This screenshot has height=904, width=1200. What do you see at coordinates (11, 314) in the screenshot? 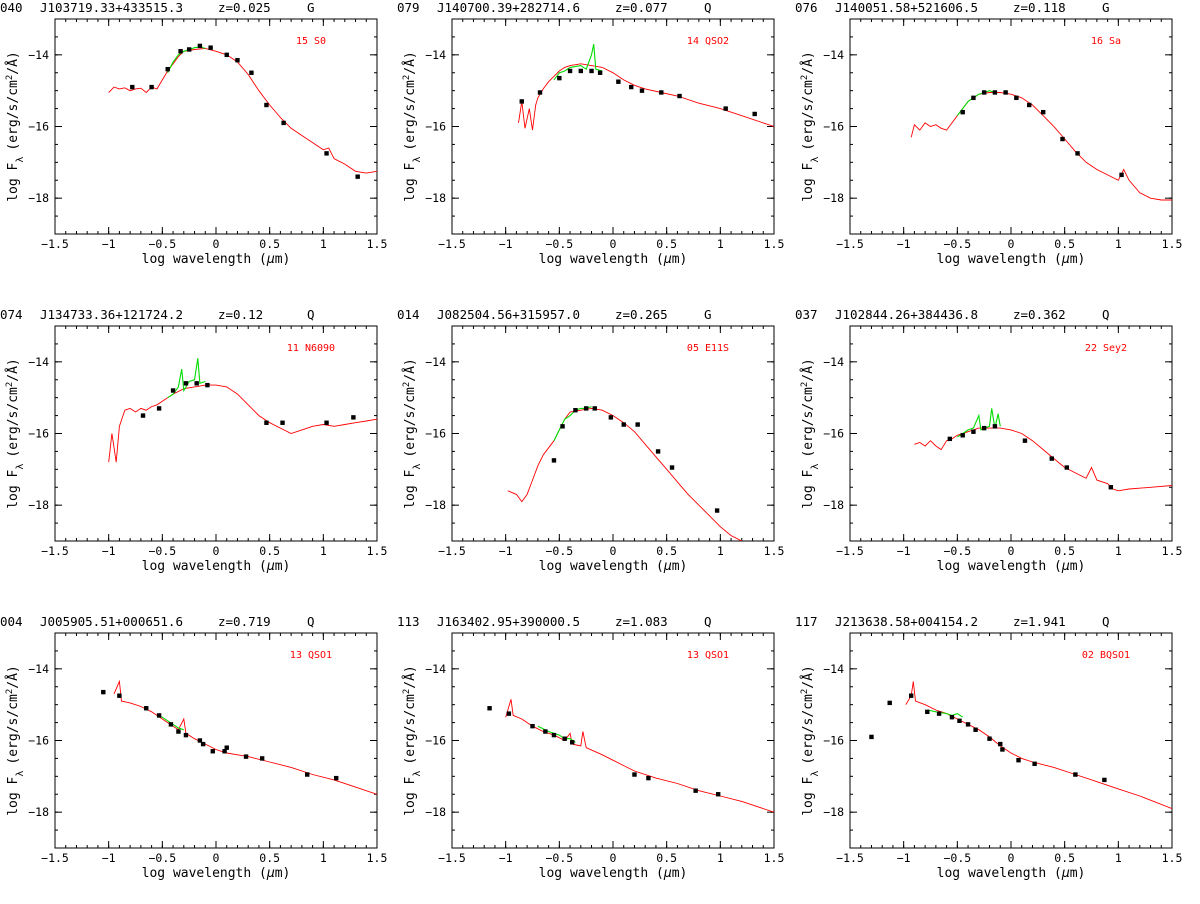
I see `object-id: 074` at bounding box center [11, 314].